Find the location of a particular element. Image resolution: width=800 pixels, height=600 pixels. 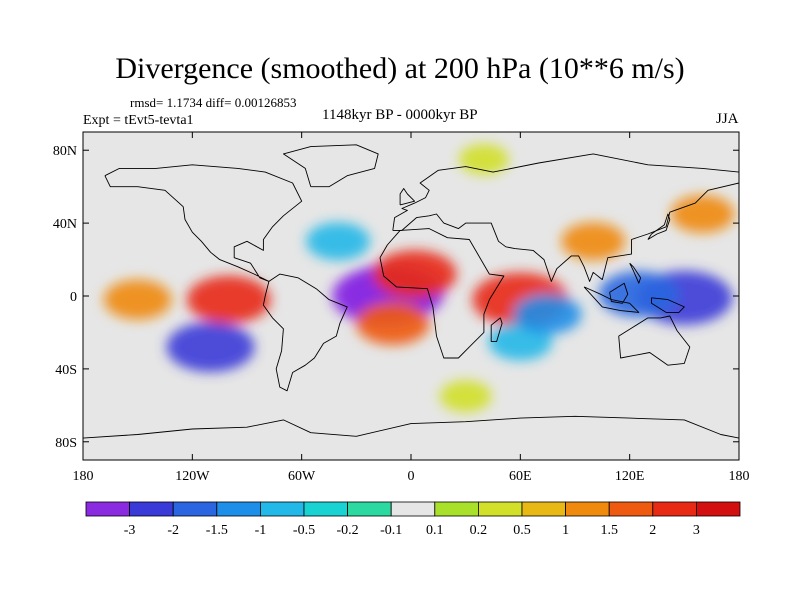

colorbar-label: -2 is located at coordinates (173, 530).